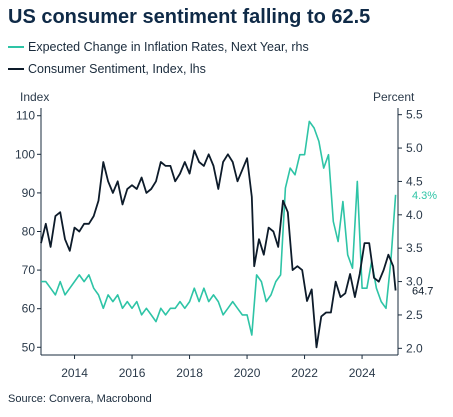  Describe the element at coordinates (189, 373) in the screenshot. I see `x-tick-label: 2018` at that location.